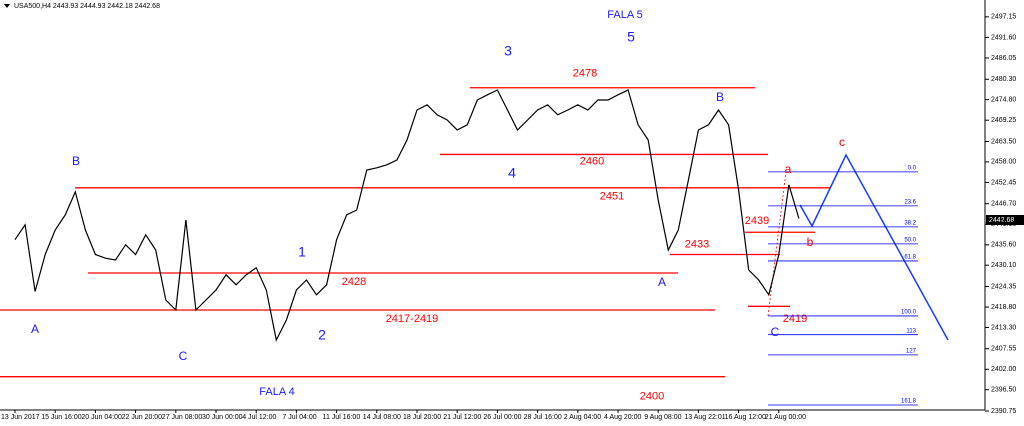 The image size is (1024, 426). Describe the element at coordinates (788, 169) in the screenshot. I see `wave-label: a` at that location.